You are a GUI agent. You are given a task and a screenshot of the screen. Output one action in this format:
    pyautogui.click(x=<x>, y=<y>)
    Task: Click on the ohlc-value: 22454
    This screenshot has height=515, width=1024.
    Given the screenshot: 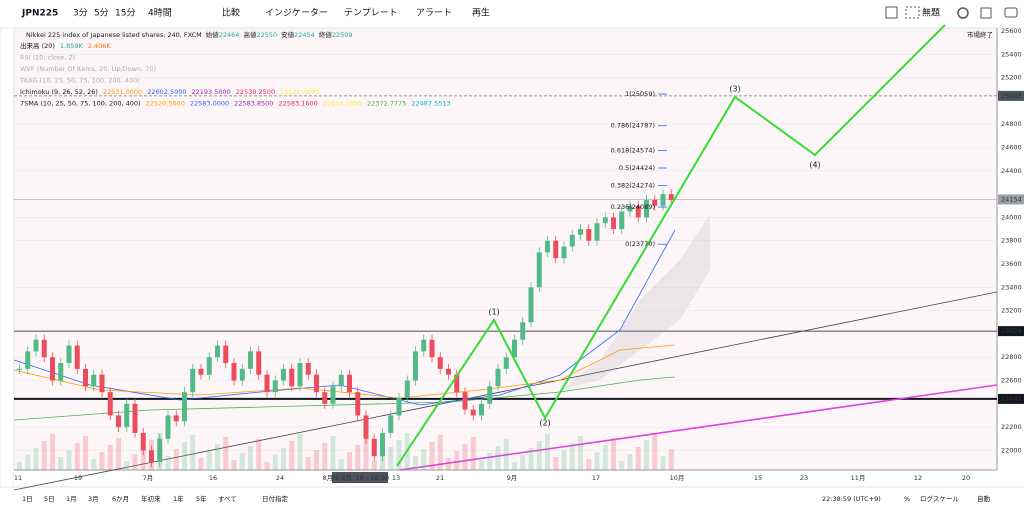 What is the action you would take?
    pyautogui.click(x=304, y=35)
    